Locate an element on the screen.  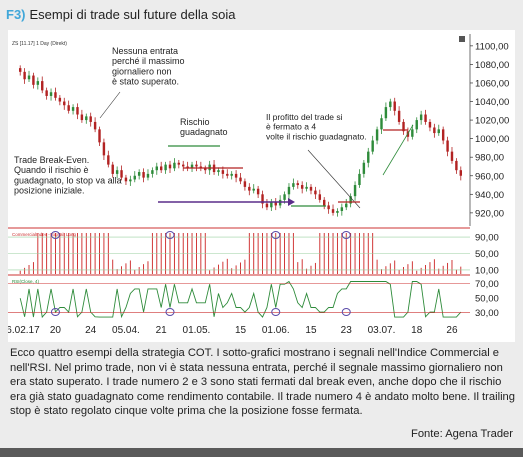
figure-source: Fonte: Agena Trader is located at coordinates (462, 434).